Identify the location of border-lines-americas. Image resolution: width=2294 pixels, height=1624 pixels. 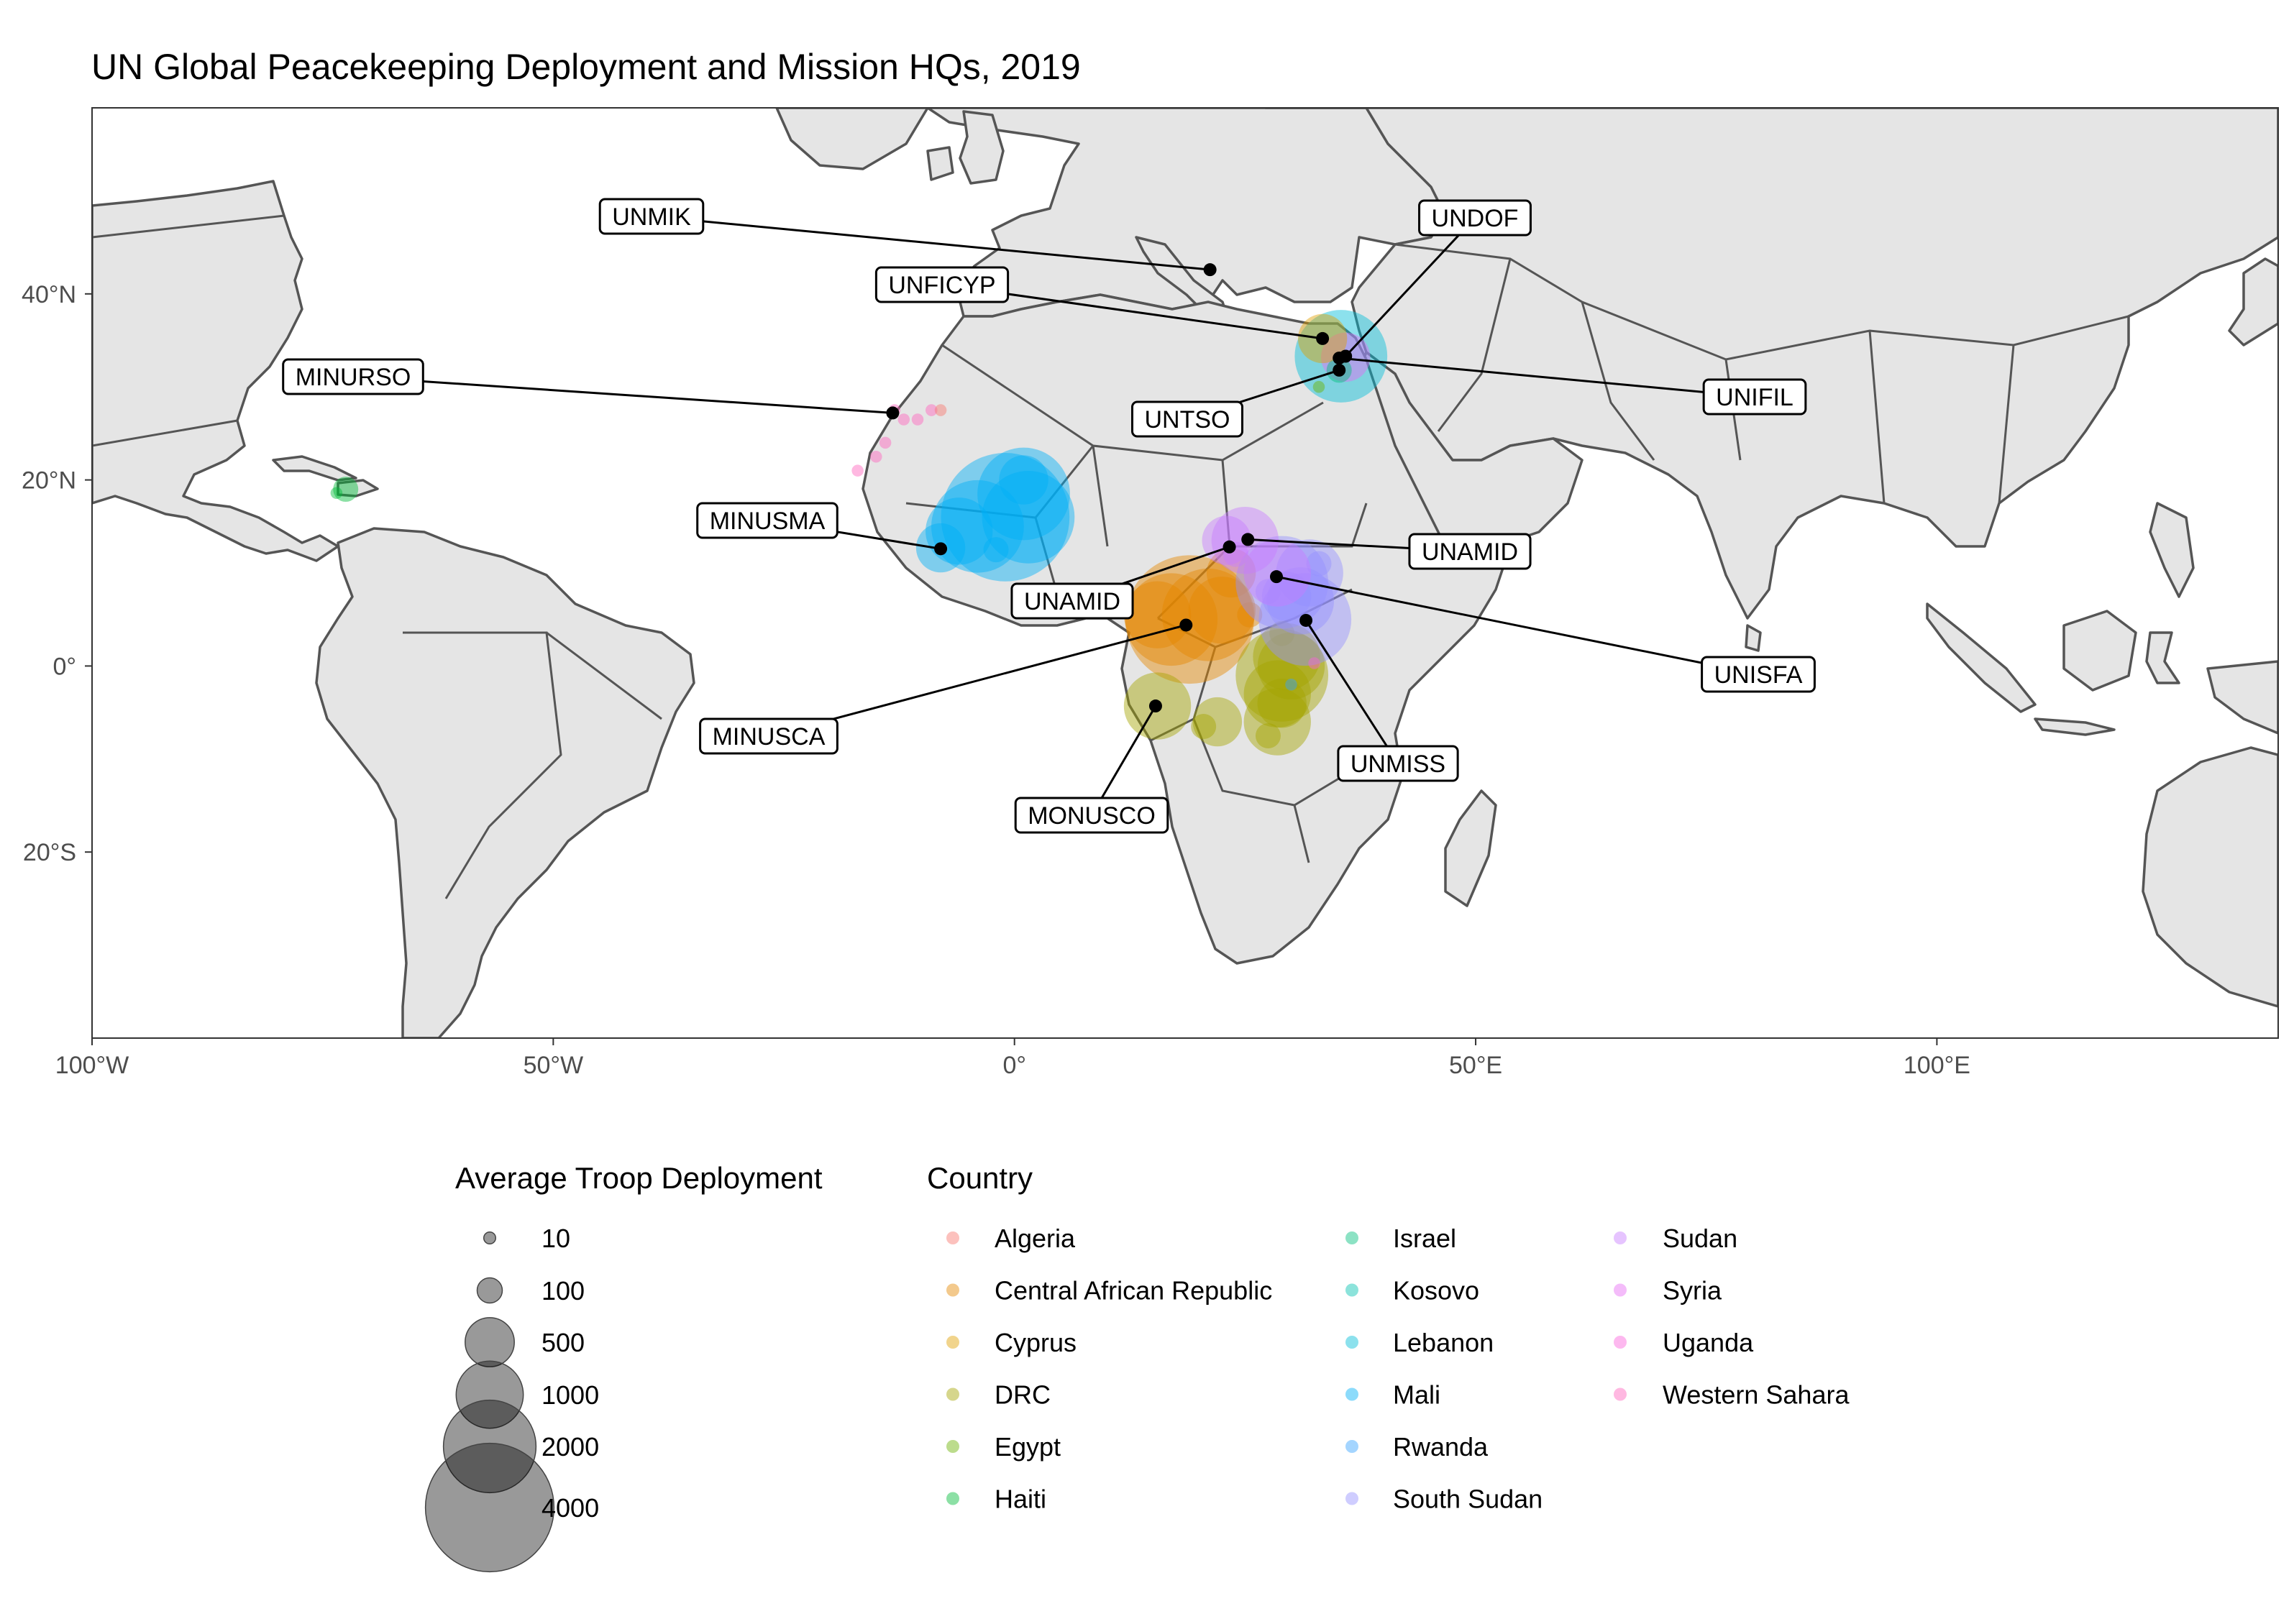
(377, 556).